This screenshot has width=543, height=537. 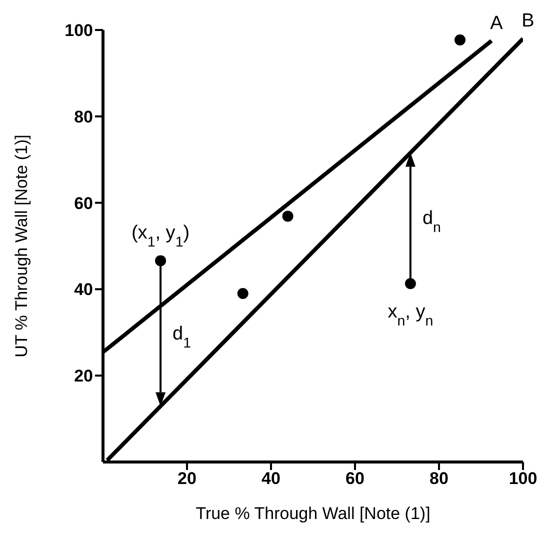 I want to click on annotation: B, so click(x=528, y=21).